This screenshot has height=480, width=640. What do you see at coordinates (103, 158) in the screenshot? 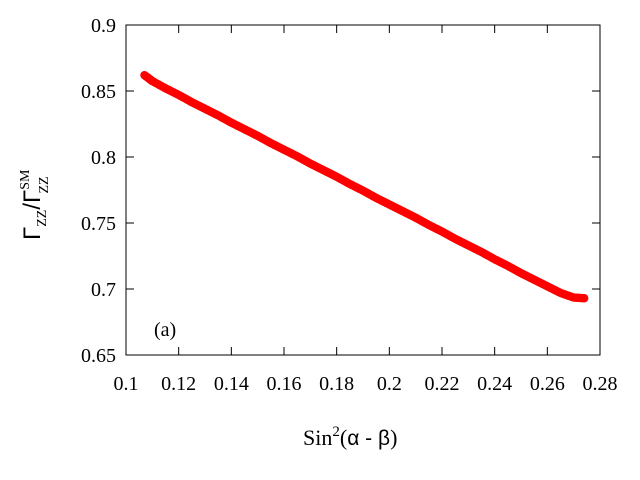
I see `y-tick-label: 0.8` at bounding box center [103, 158].